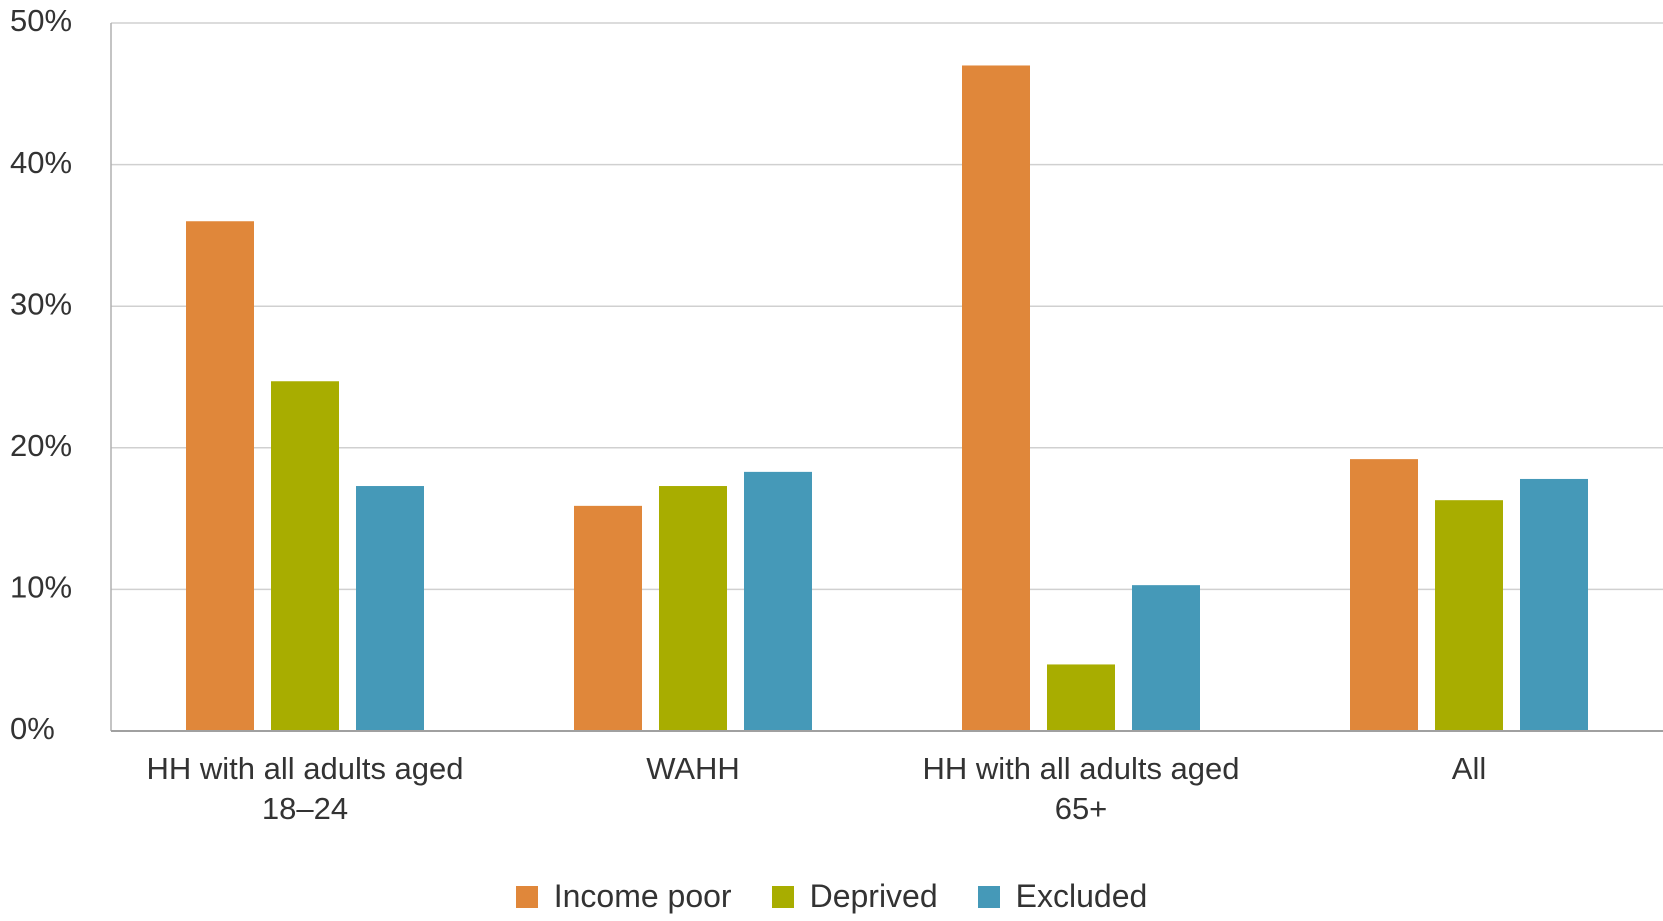  I want to click on y-tick-label: 0%, so click(32, 728).